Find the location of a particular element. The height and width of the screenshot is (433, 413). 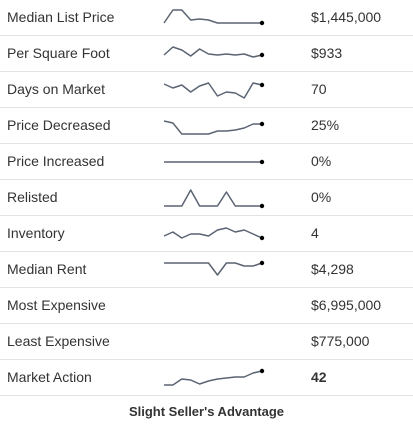

stat-label: Median List Price is located at coordinates (61, 17).